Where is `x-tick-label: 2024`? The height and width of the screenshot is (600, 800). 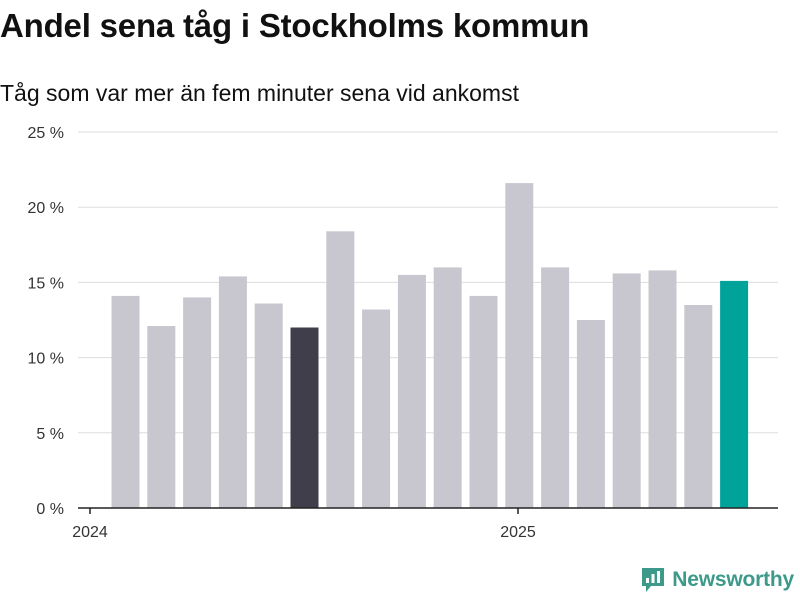 x-tick-label: 2024 is located at coordinates (90, 532).